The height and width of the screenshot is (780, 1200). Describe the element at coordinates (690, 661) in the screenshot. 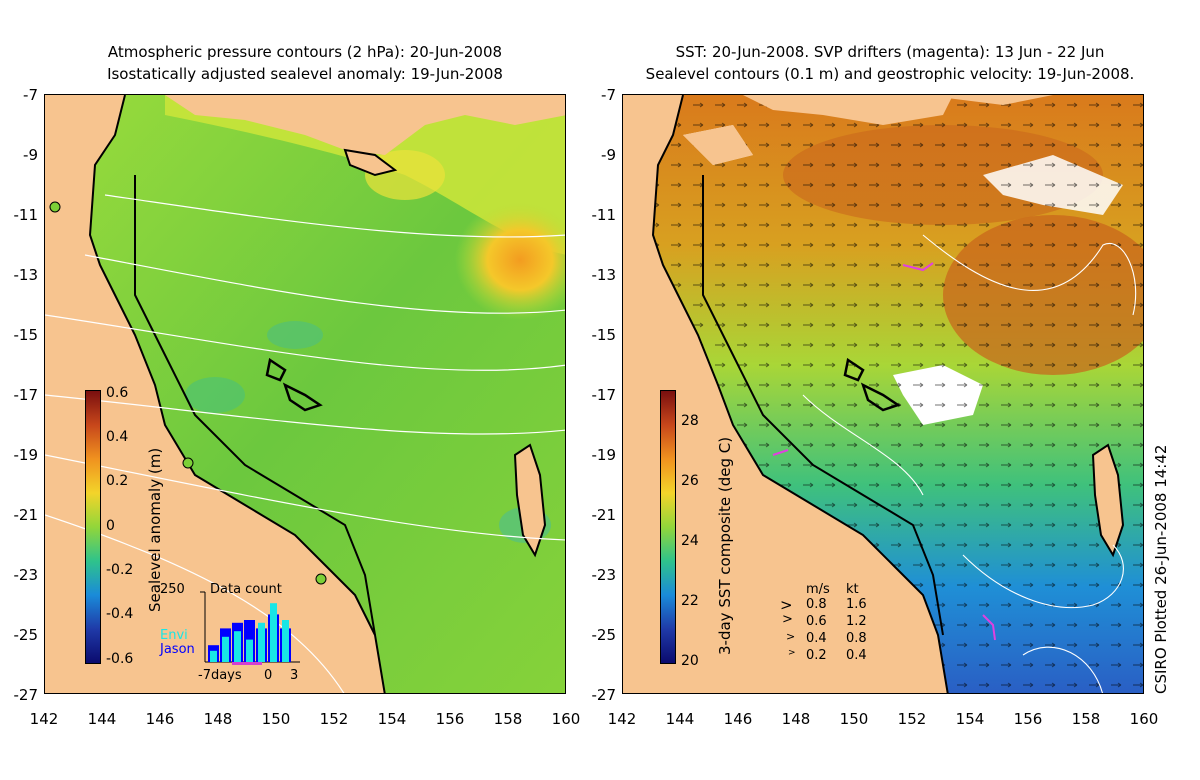

I see `right-colorbar-tick: 20` at that location.